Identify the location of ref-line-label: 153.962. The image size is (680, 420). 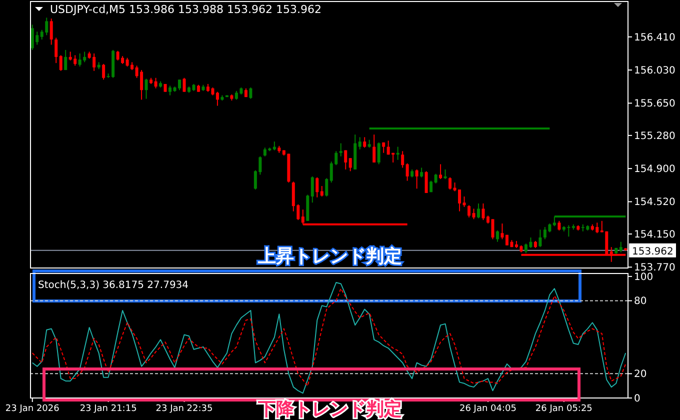
(653, 252).